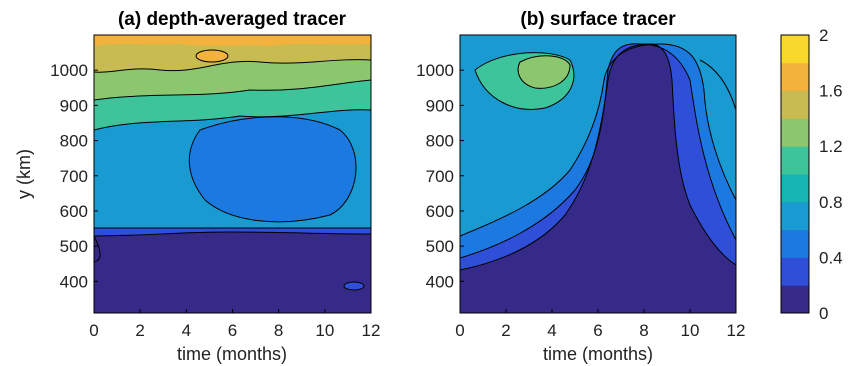 The height and width of the screenshot is (366, 851). What do you see at coordinates (831, 257) in the screenshot?
I see `colorbar-tick-label: 0.4` at bounding box center [831, 257].